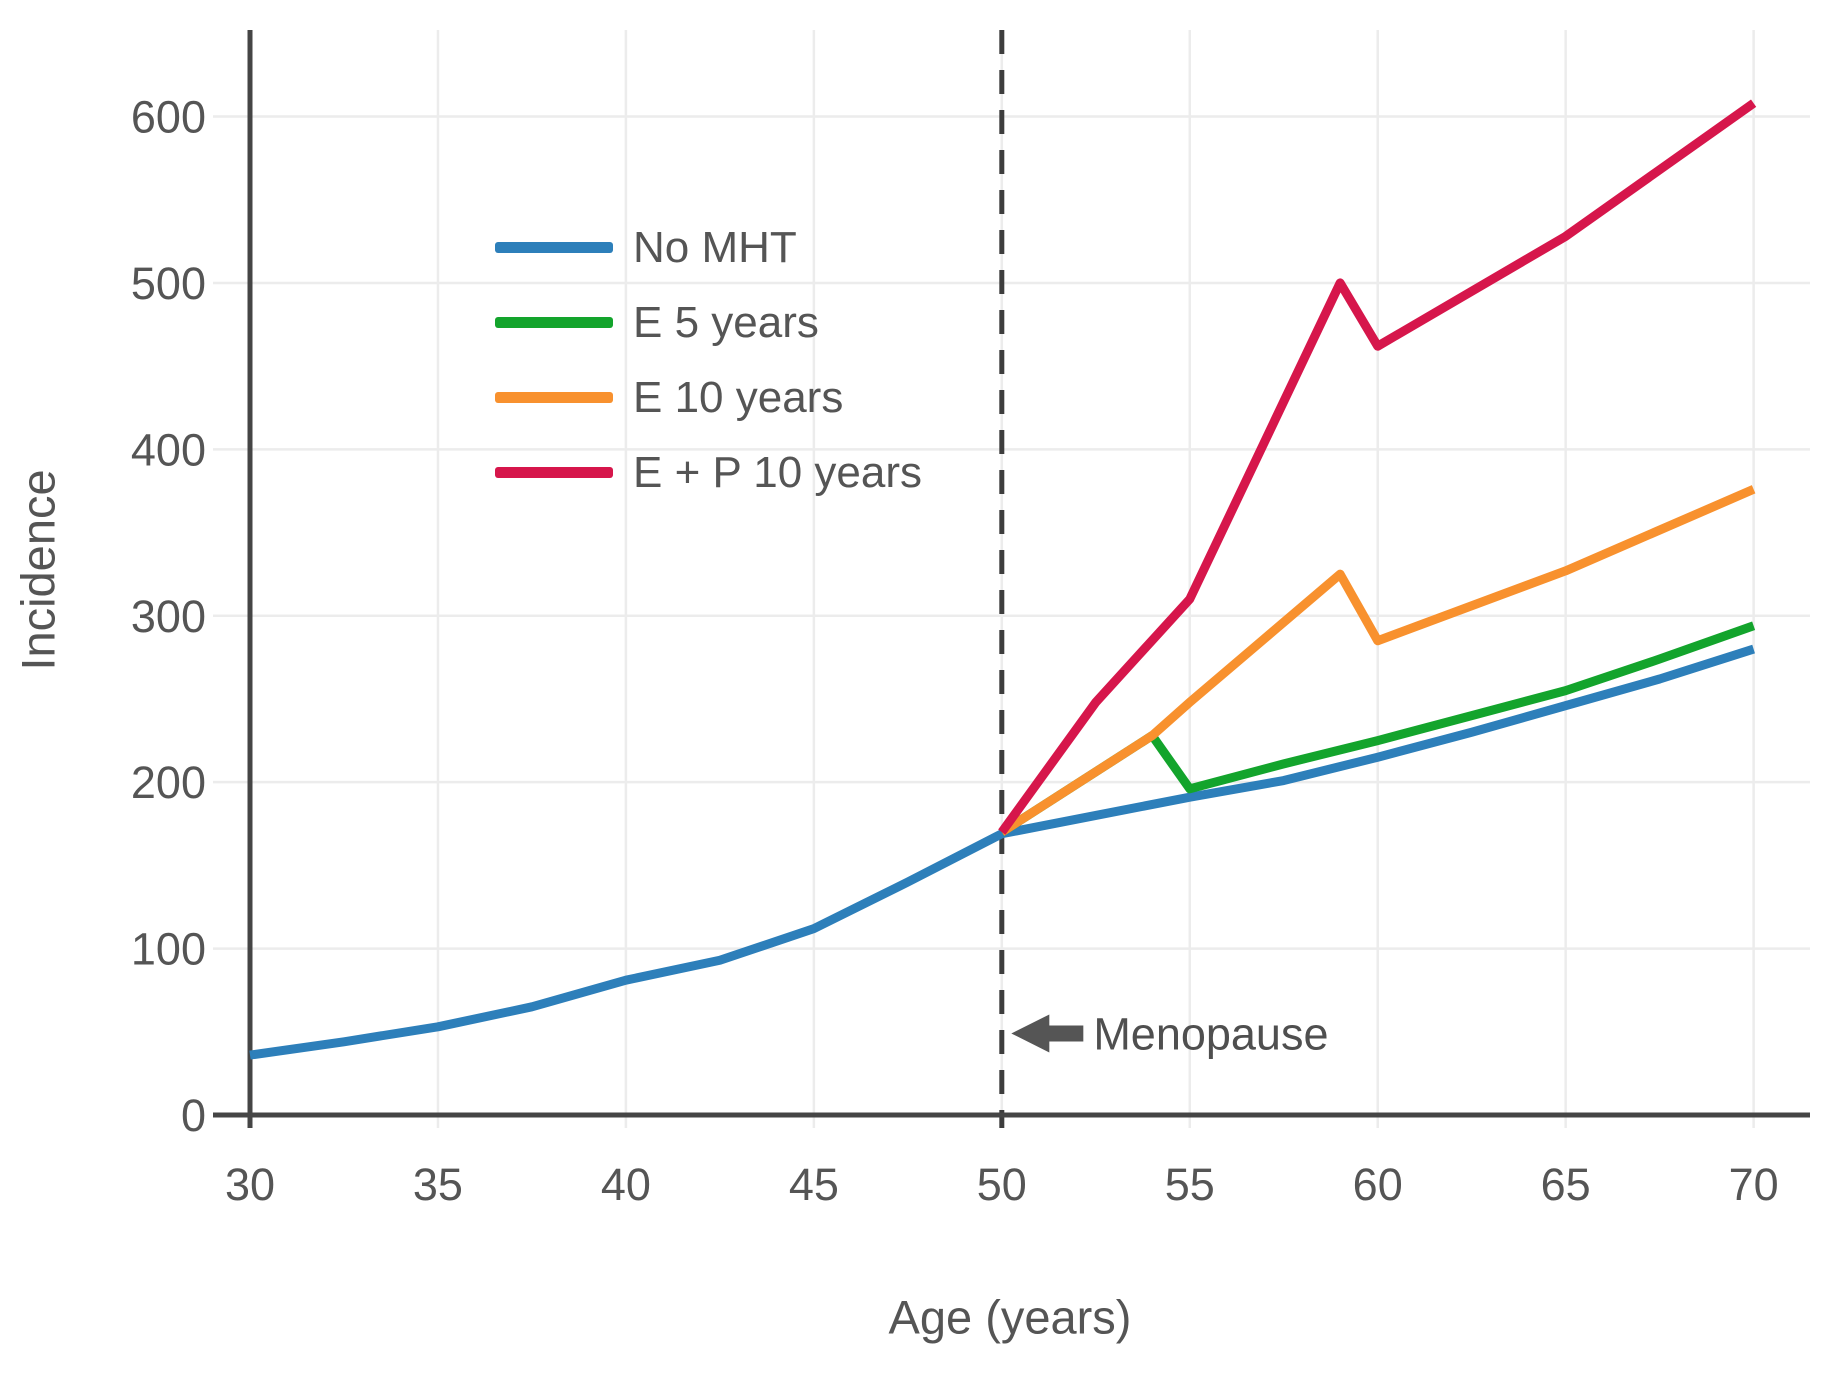 The height and width of the screenshot is (1378, 1834). What do you see at coordinates (778, 472) in the screenshot?
I see `legend-label: E + P 10 years` at bounding box center [778, 472].